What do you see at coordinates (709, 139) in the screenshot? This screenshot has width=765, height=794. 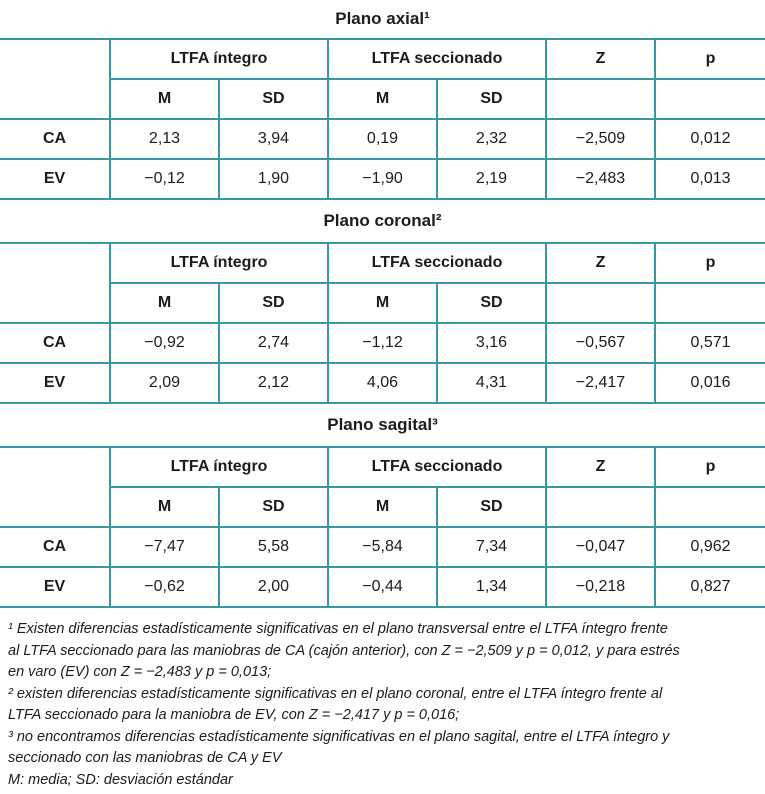 I see `cell: 0,012` at bounding box center [709, 139].